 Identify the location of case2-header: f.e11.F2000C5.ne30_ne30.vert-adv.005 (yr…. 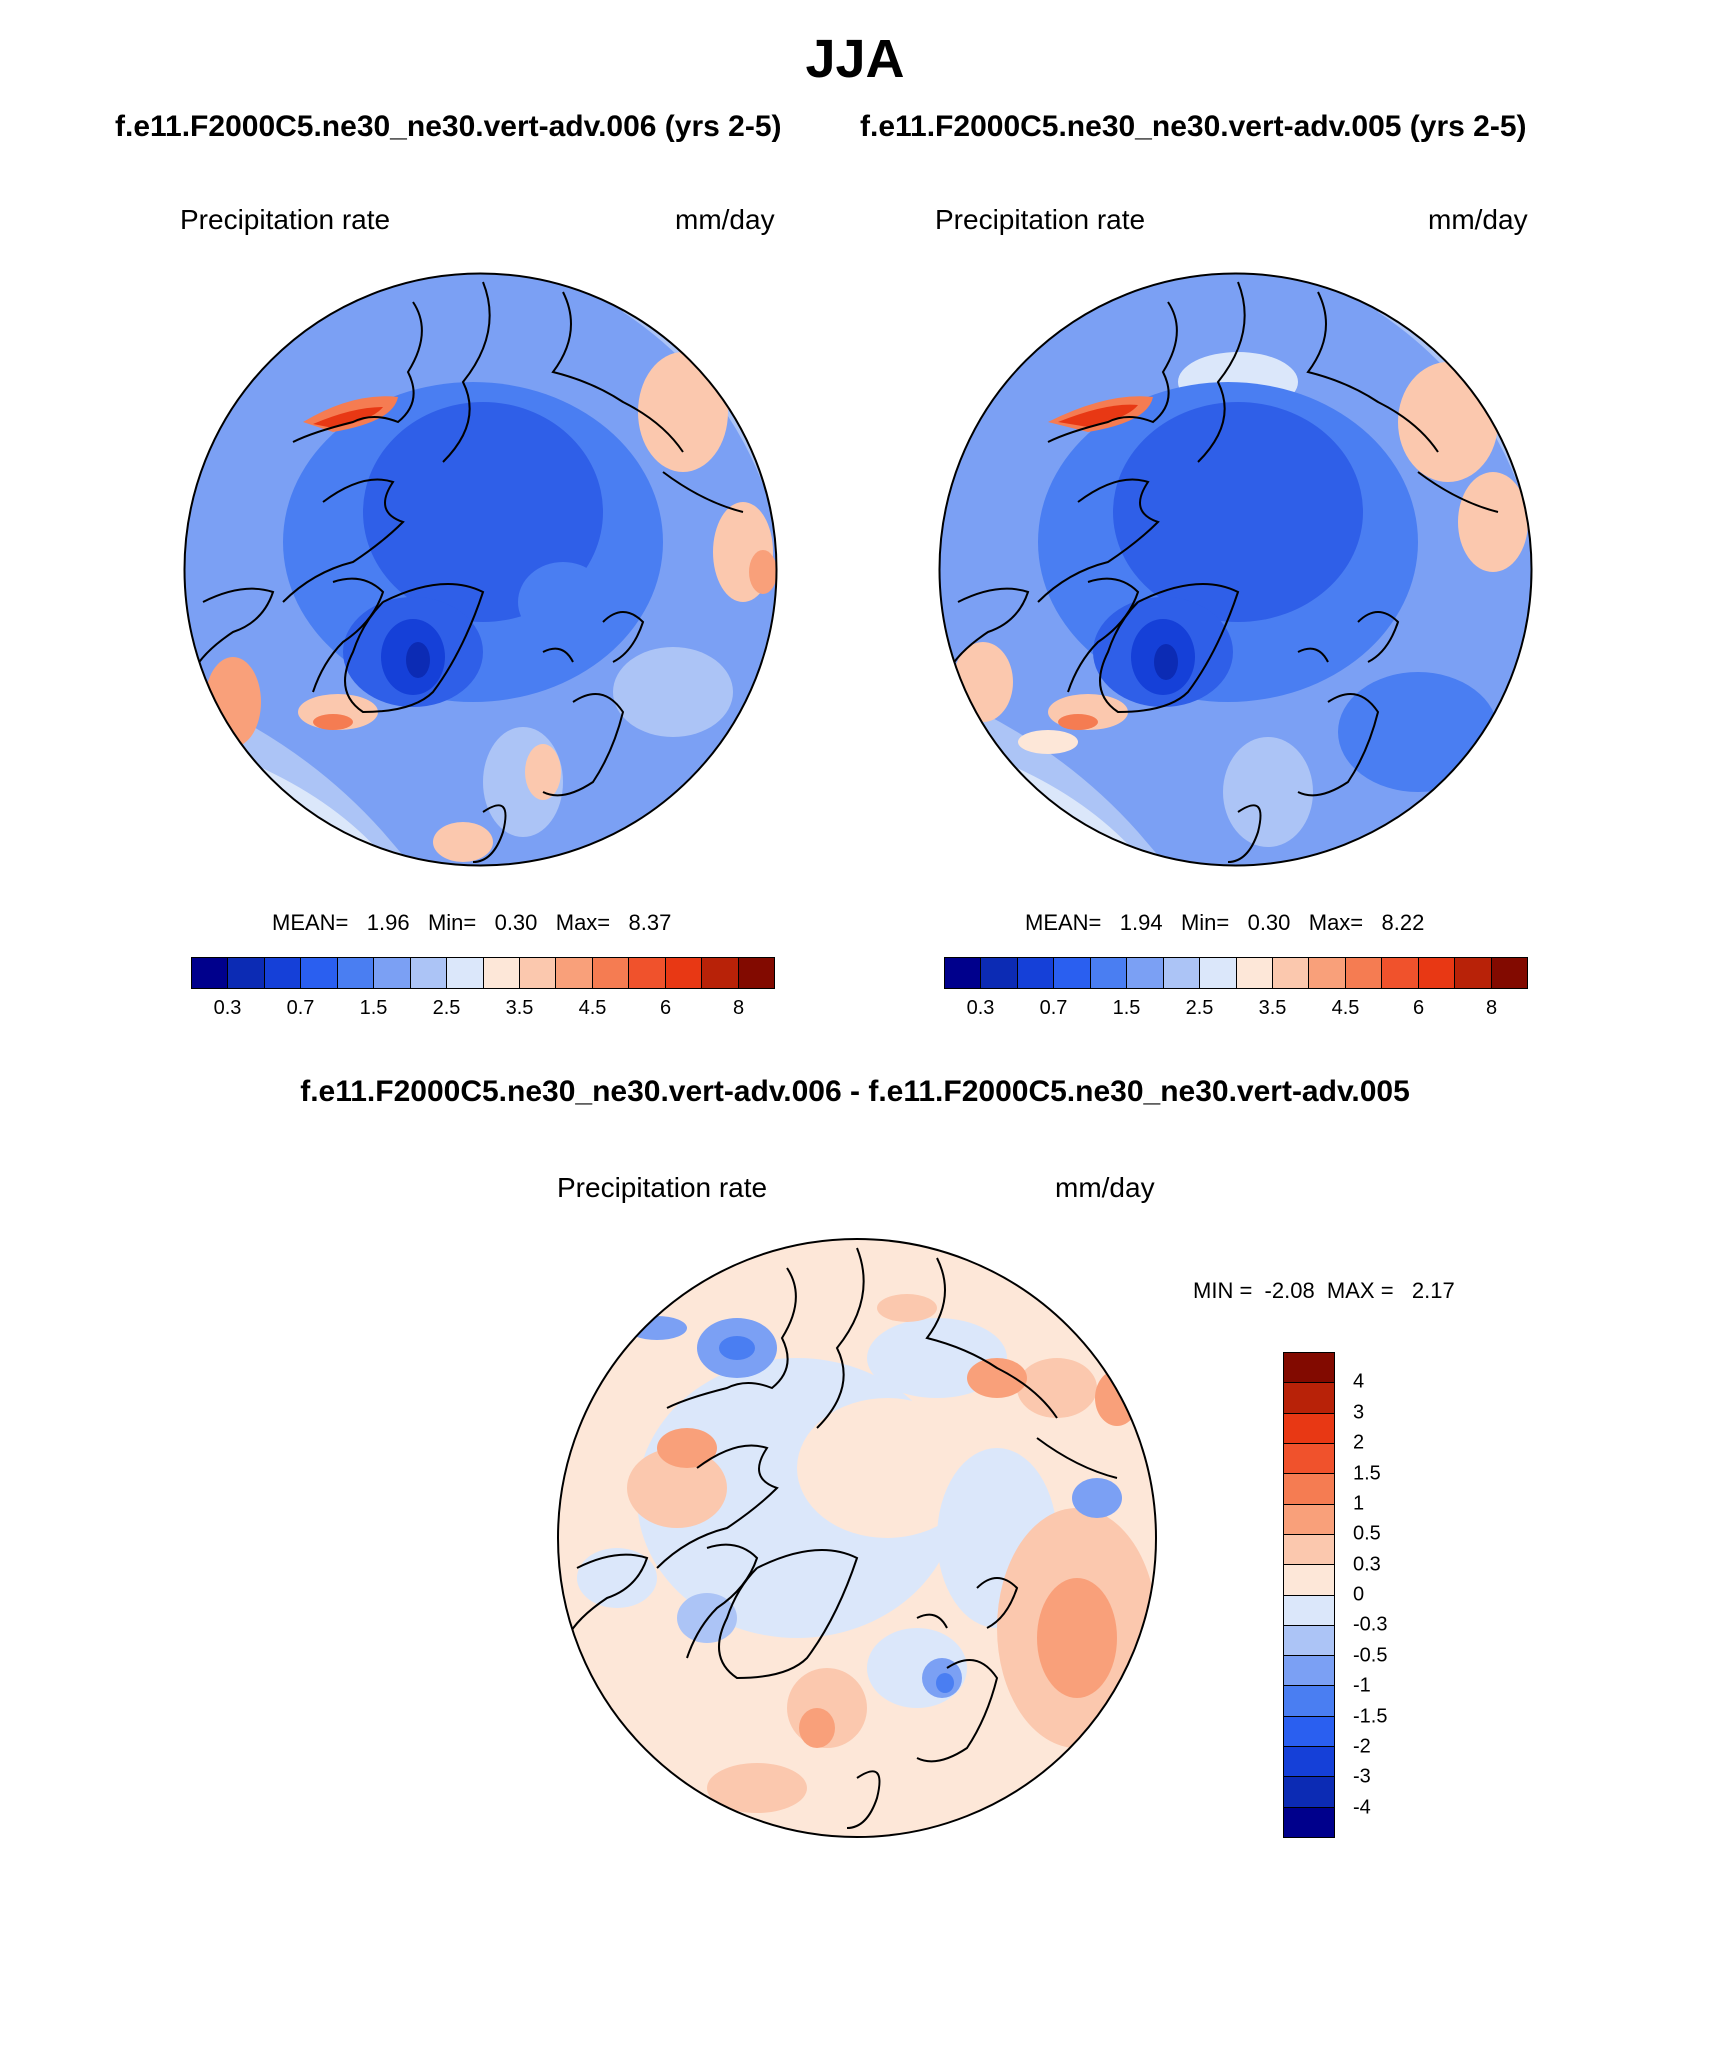
(1193, 126).